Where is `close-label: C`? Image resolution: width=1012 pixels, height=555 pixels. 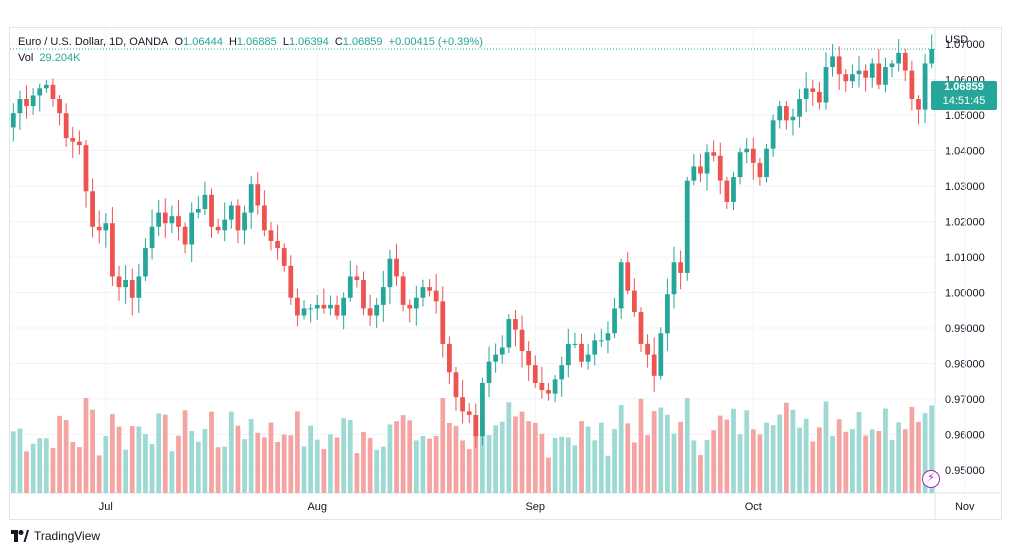
close-label: C is located at coordinates (338, 42).